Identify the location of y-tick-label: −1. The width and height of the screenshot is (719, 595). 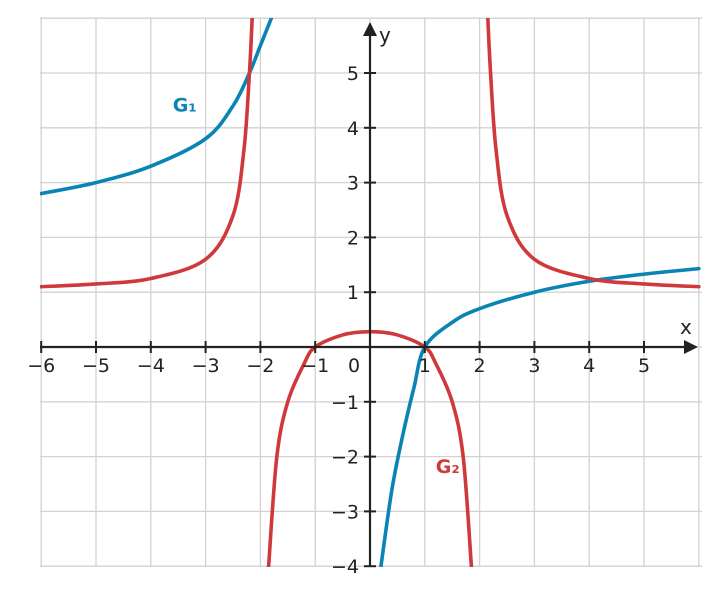
(345, 403).